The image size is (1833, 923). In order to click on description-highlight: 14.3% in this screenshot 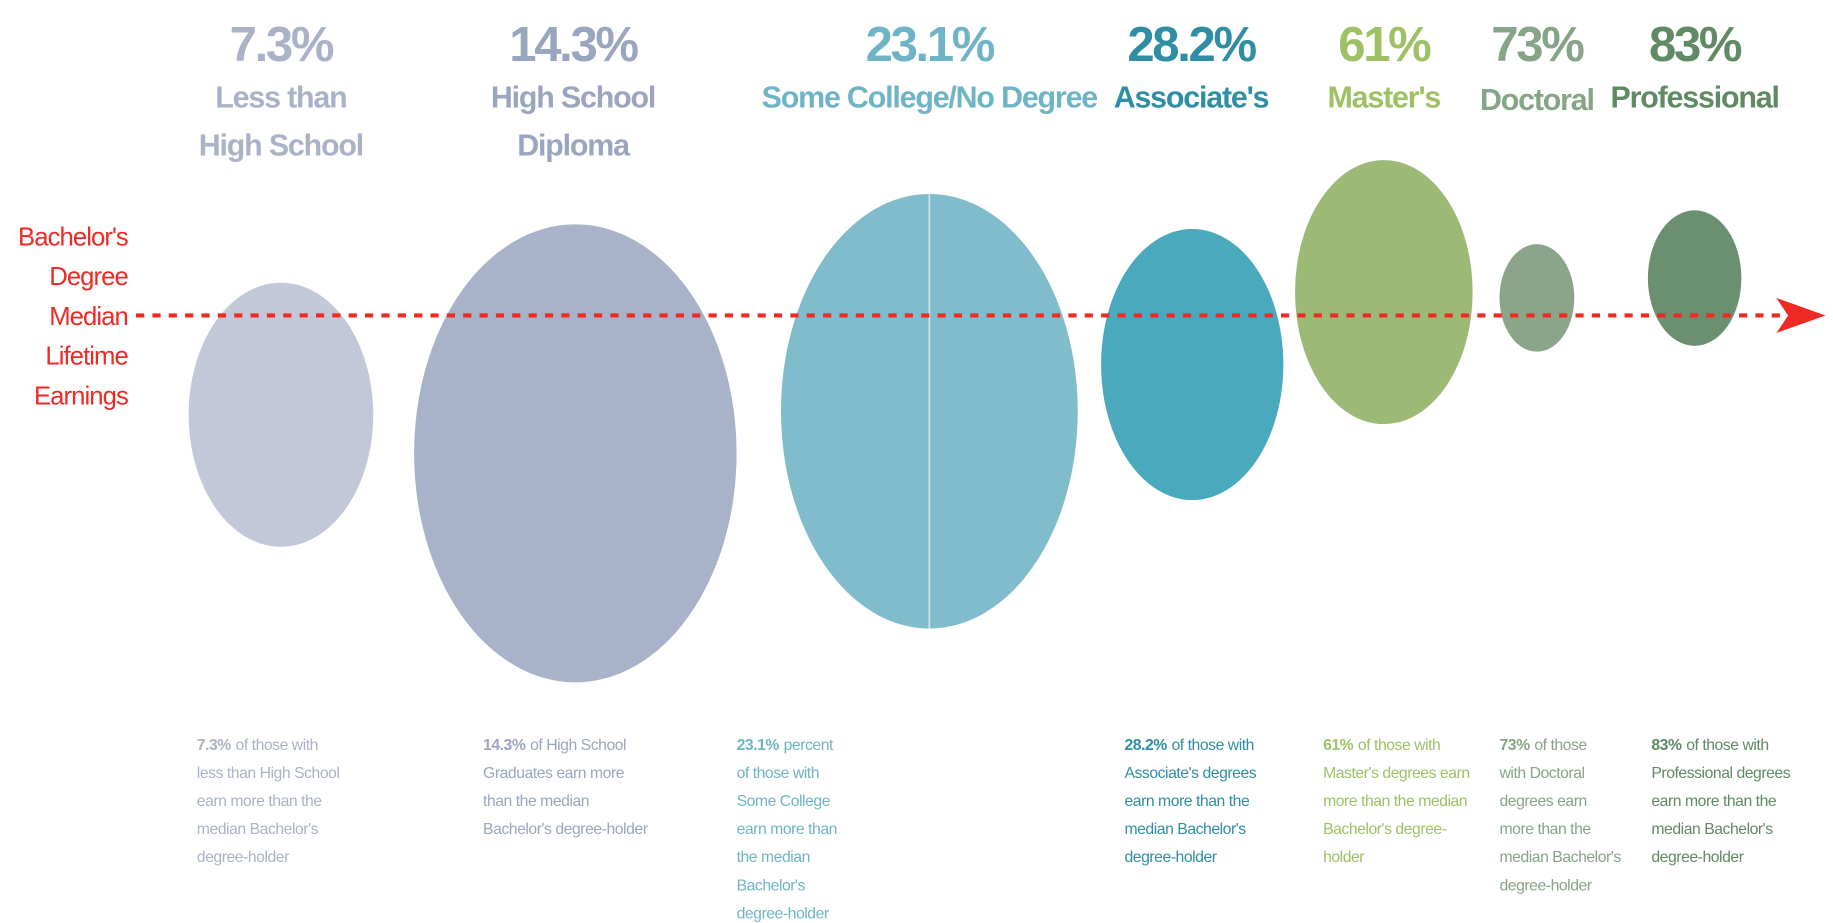, I will do `click(504, 745)`.